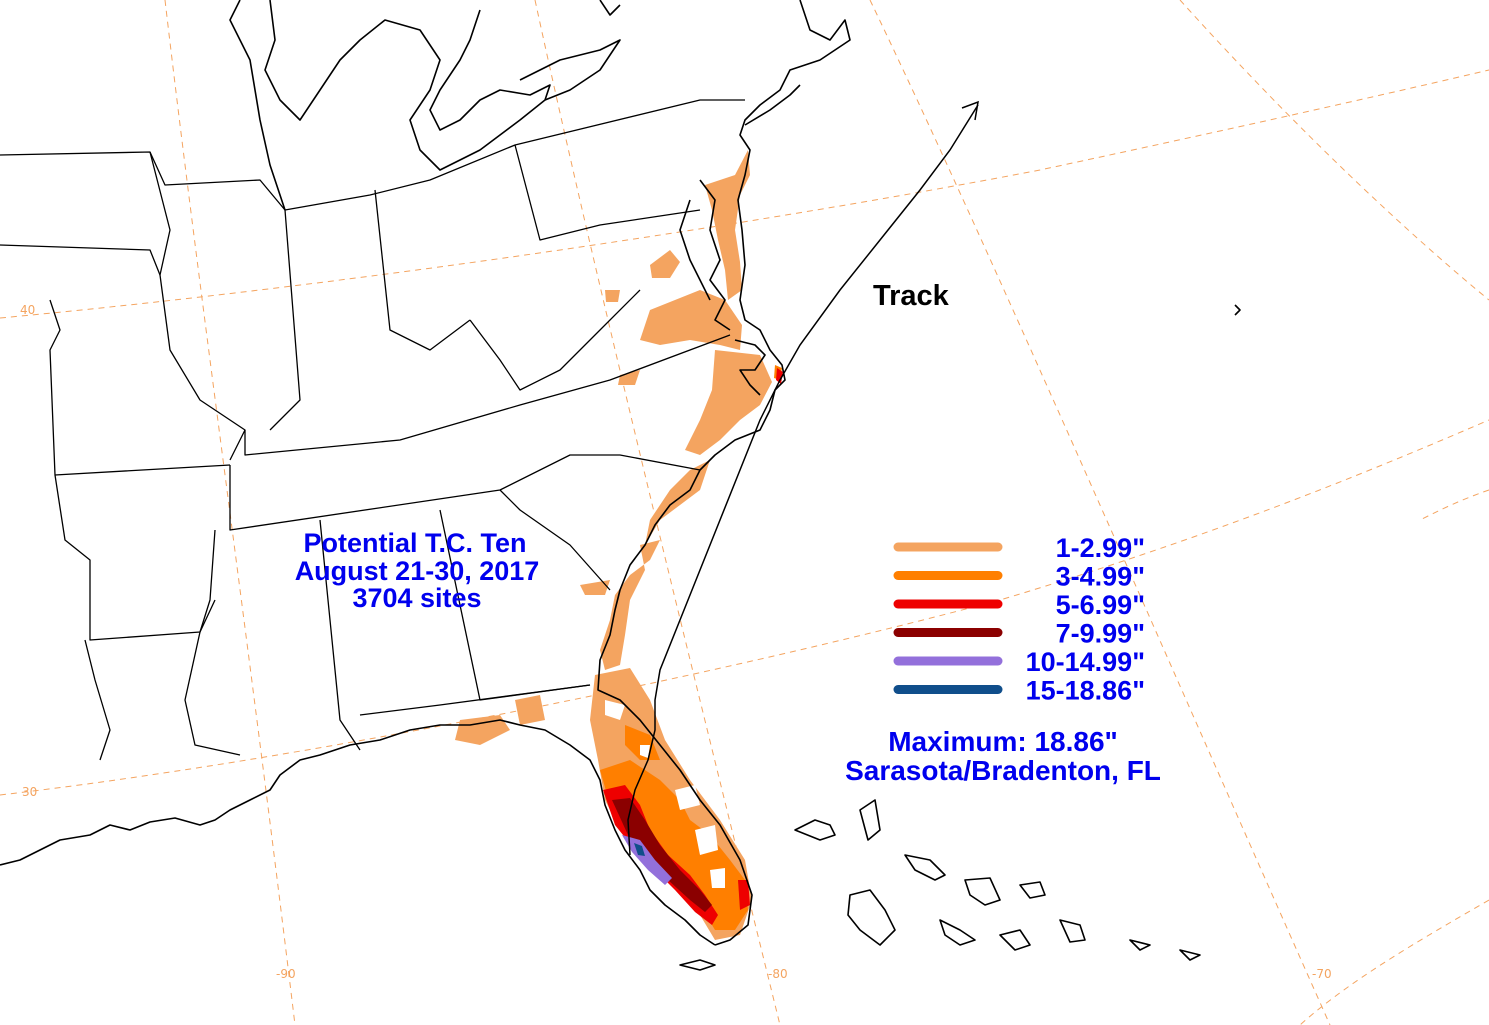  What do you see at coordinates (414, 543) in the screenshot?
I see `title-storm-name: Potential T.C. Ten` at bounding box center [414, 543].